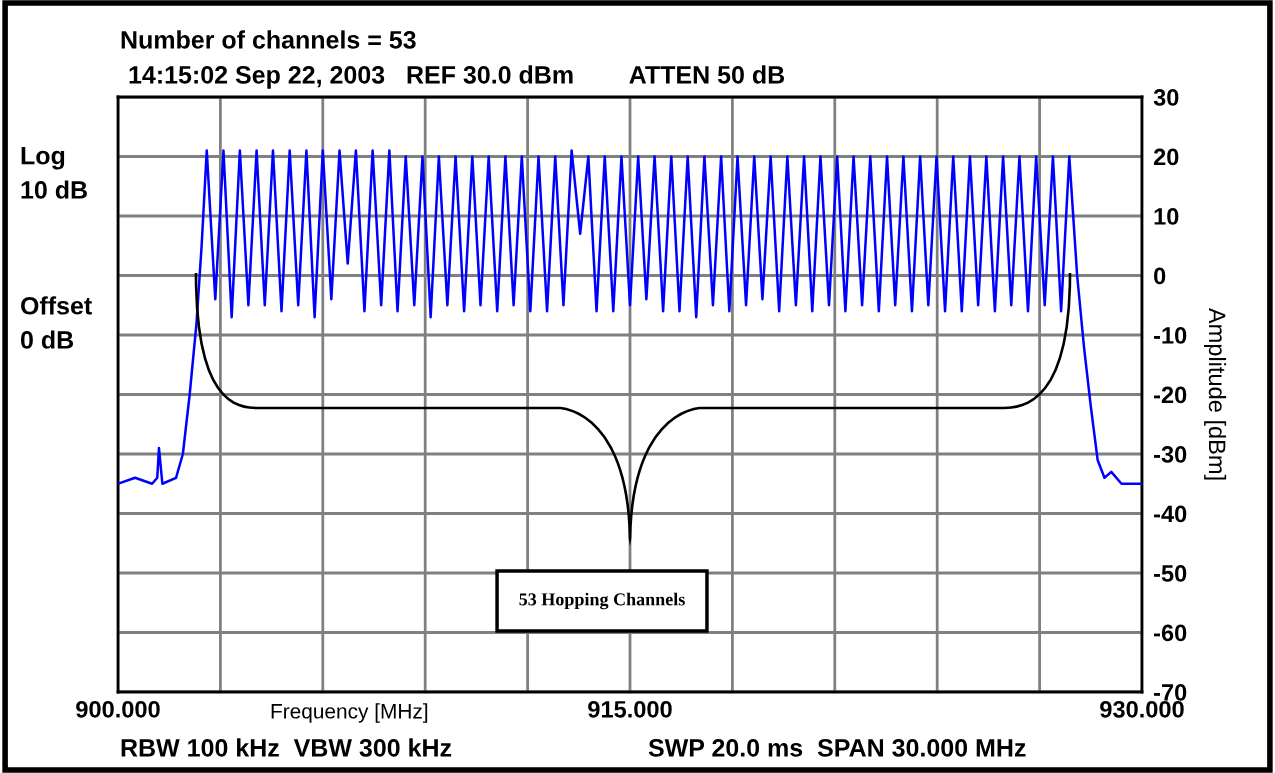  What do you see at coordinates (1170, 514) in the screenshot?
I see `y-tick-label: -40` at bounding box center [1170, 514].